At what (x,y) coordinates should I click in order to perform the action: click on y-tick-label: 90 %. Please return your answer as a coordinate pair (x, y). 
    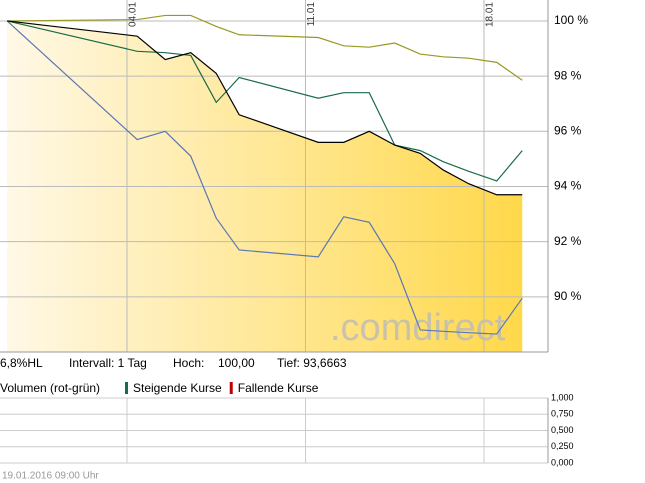
    Looking at the image, I should click on (568, 296).